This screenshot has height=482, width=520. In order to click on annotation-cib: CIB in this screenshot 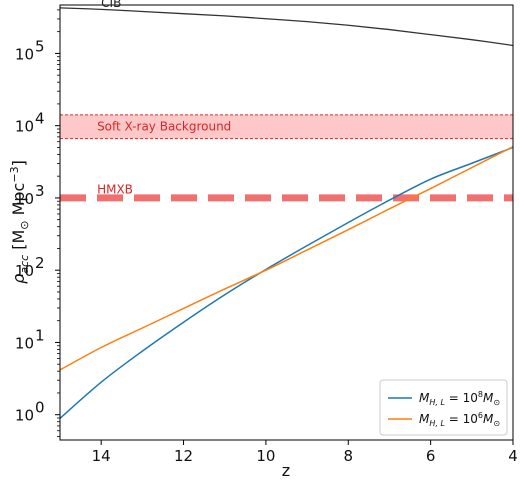, I will do `click(111, 5)`.